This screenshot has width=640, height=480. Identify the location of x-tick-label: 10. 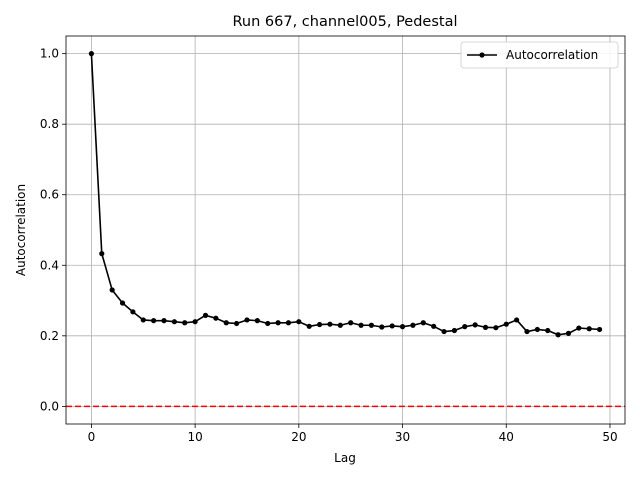
(194, 437).